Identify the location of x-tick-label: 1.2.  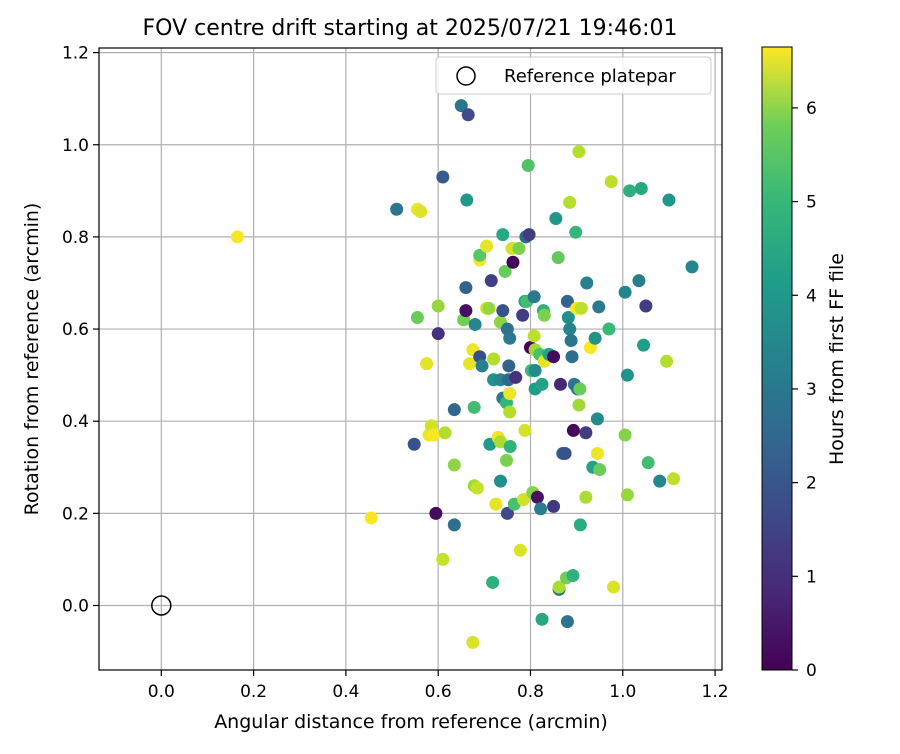
(715, 692).